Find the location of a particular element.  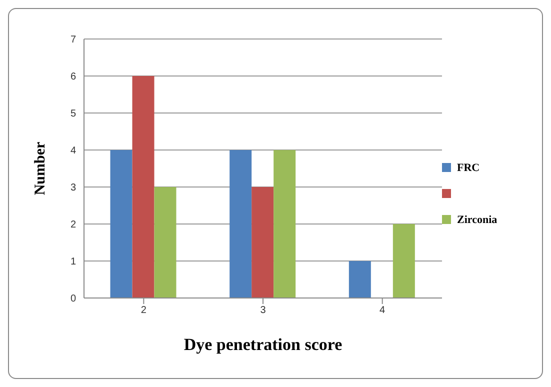

legend-label: FRC is located at coordinates (468, 168).